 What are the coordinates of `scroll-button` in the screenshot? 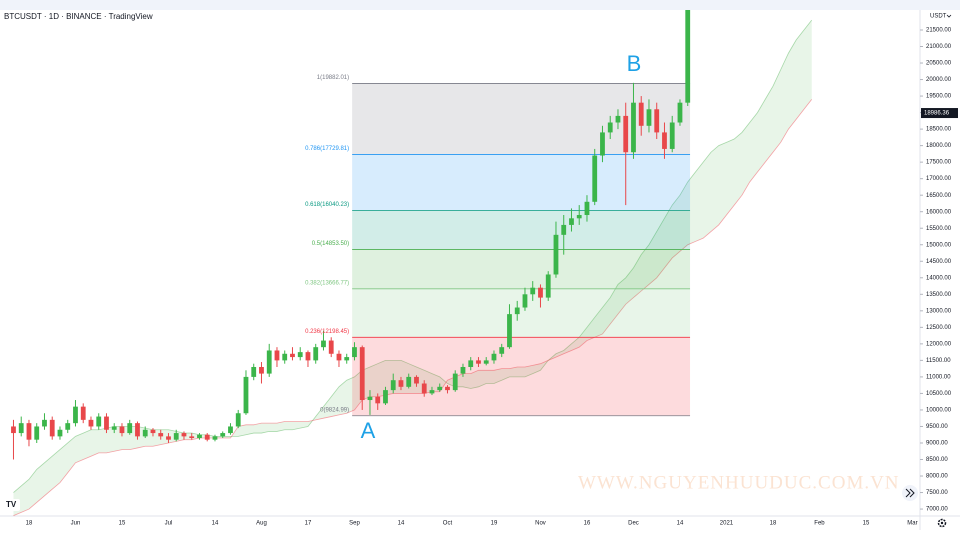 It's located at (910, 493).